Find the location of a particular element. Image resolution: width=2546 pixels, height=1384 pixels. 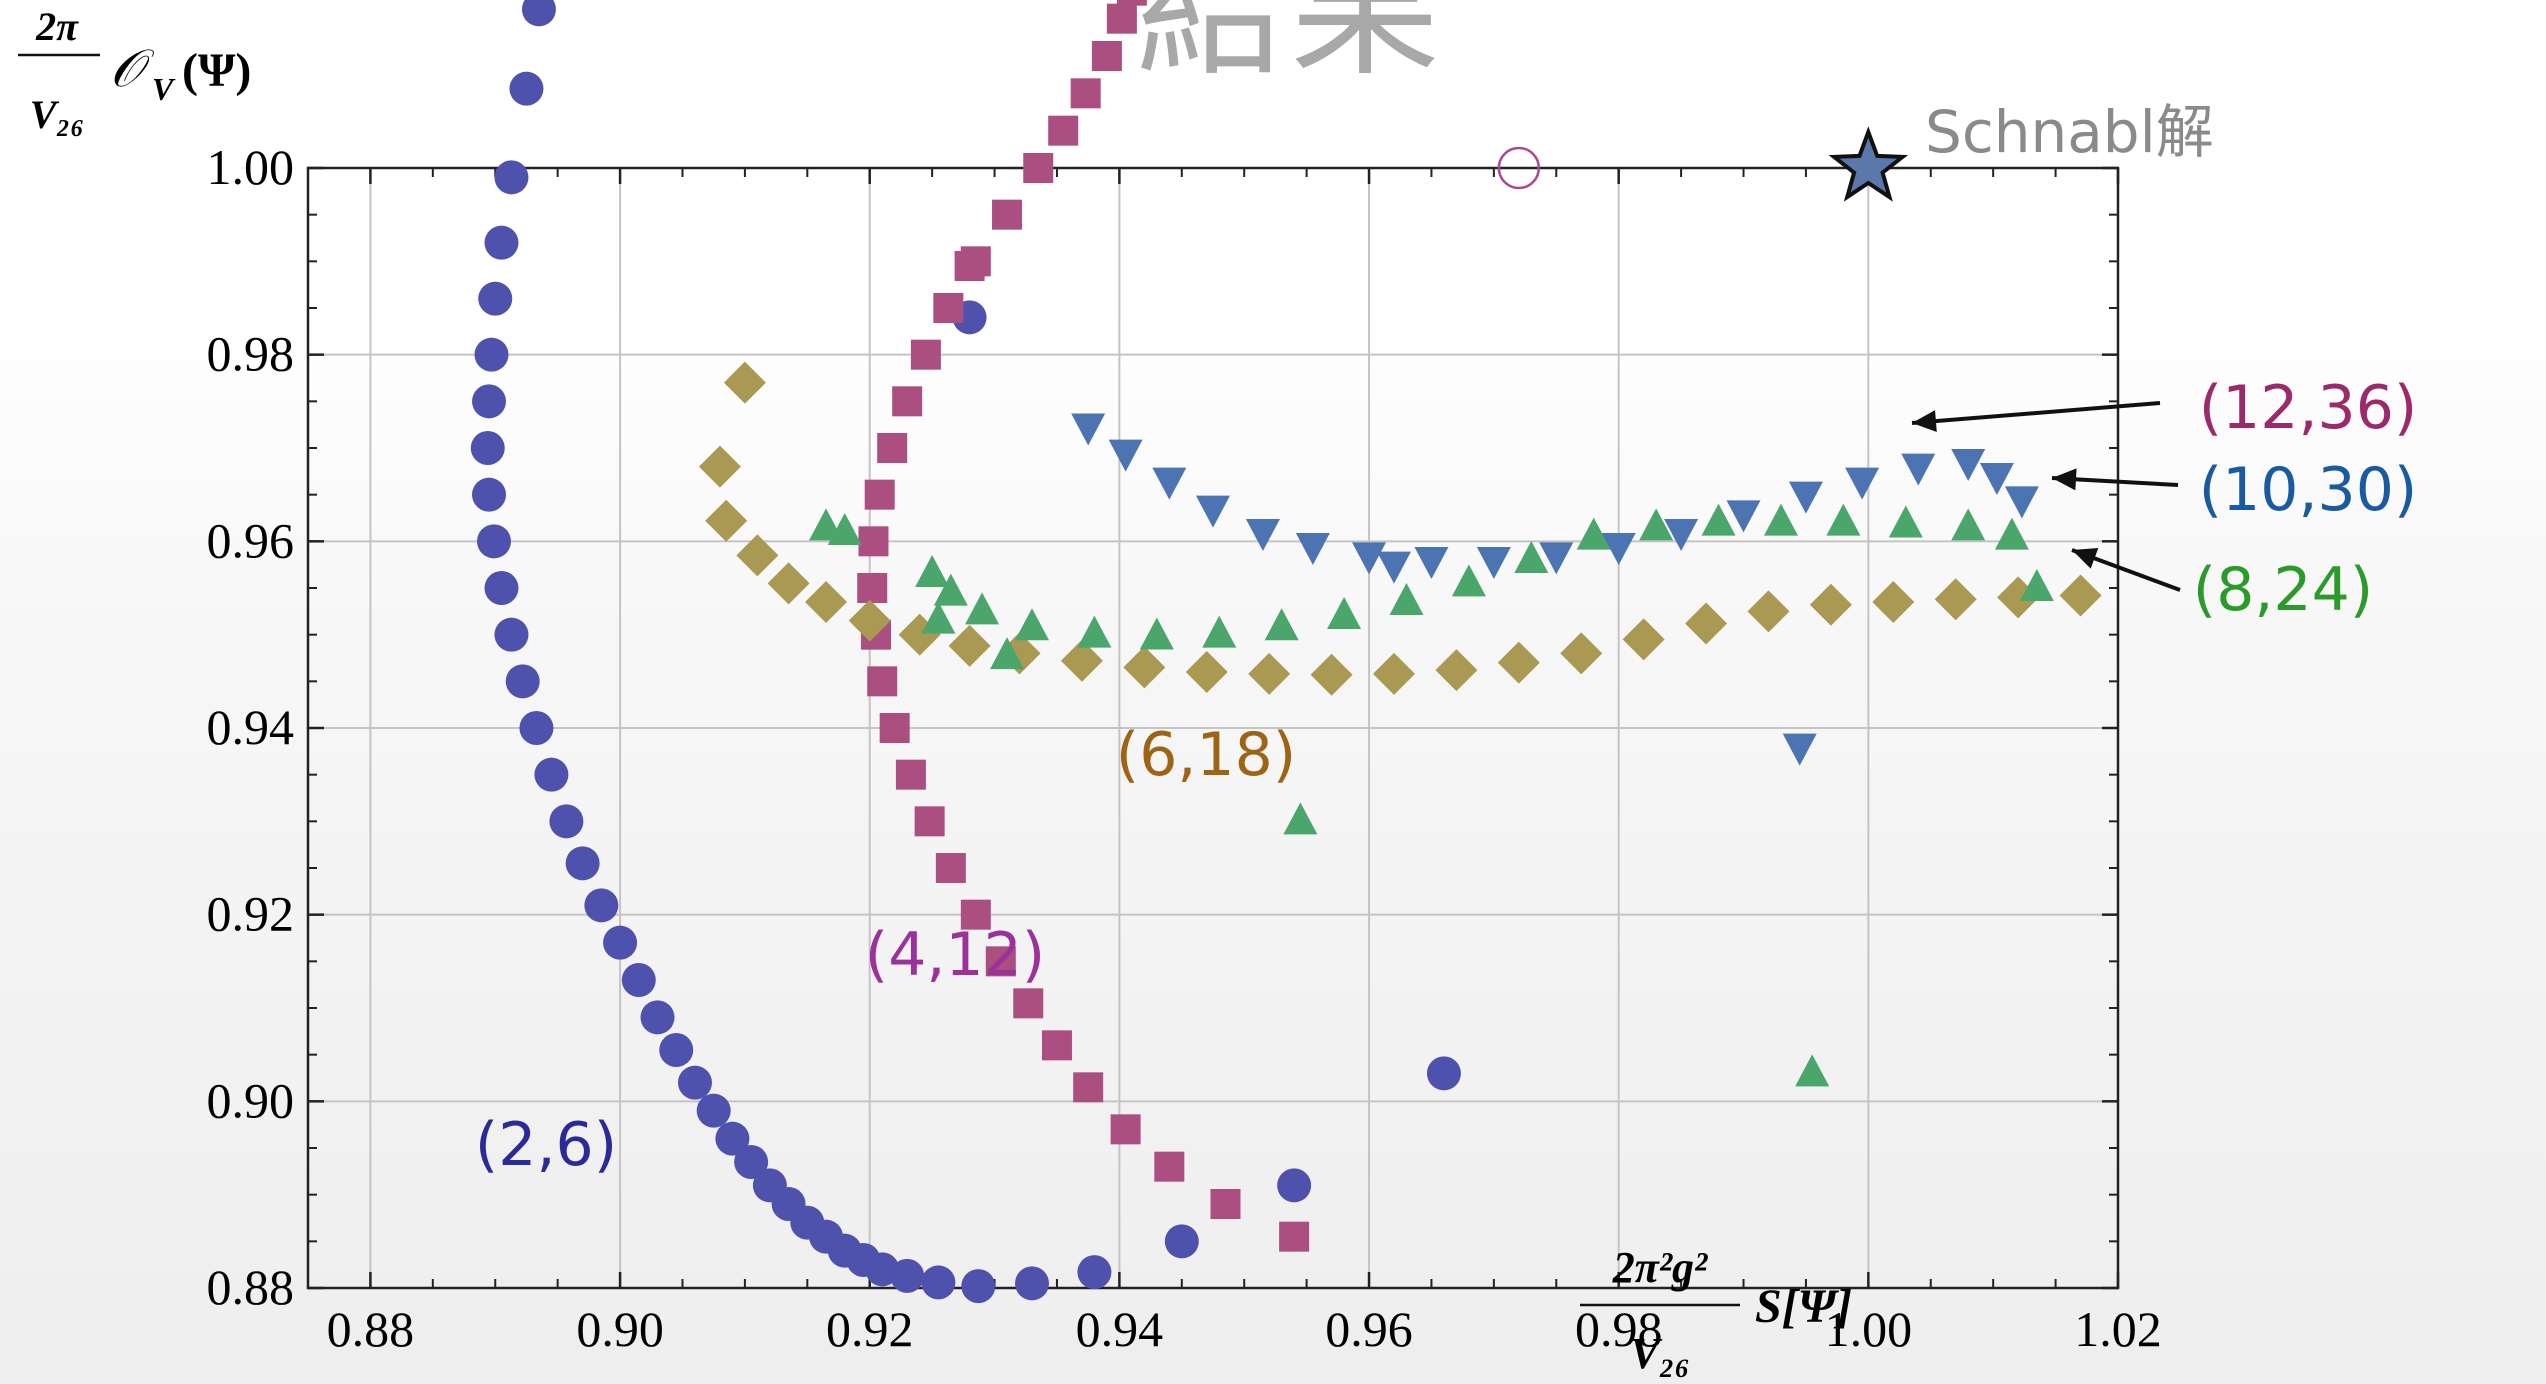

series-Schnabl- is located at coordinates (1868, 164).